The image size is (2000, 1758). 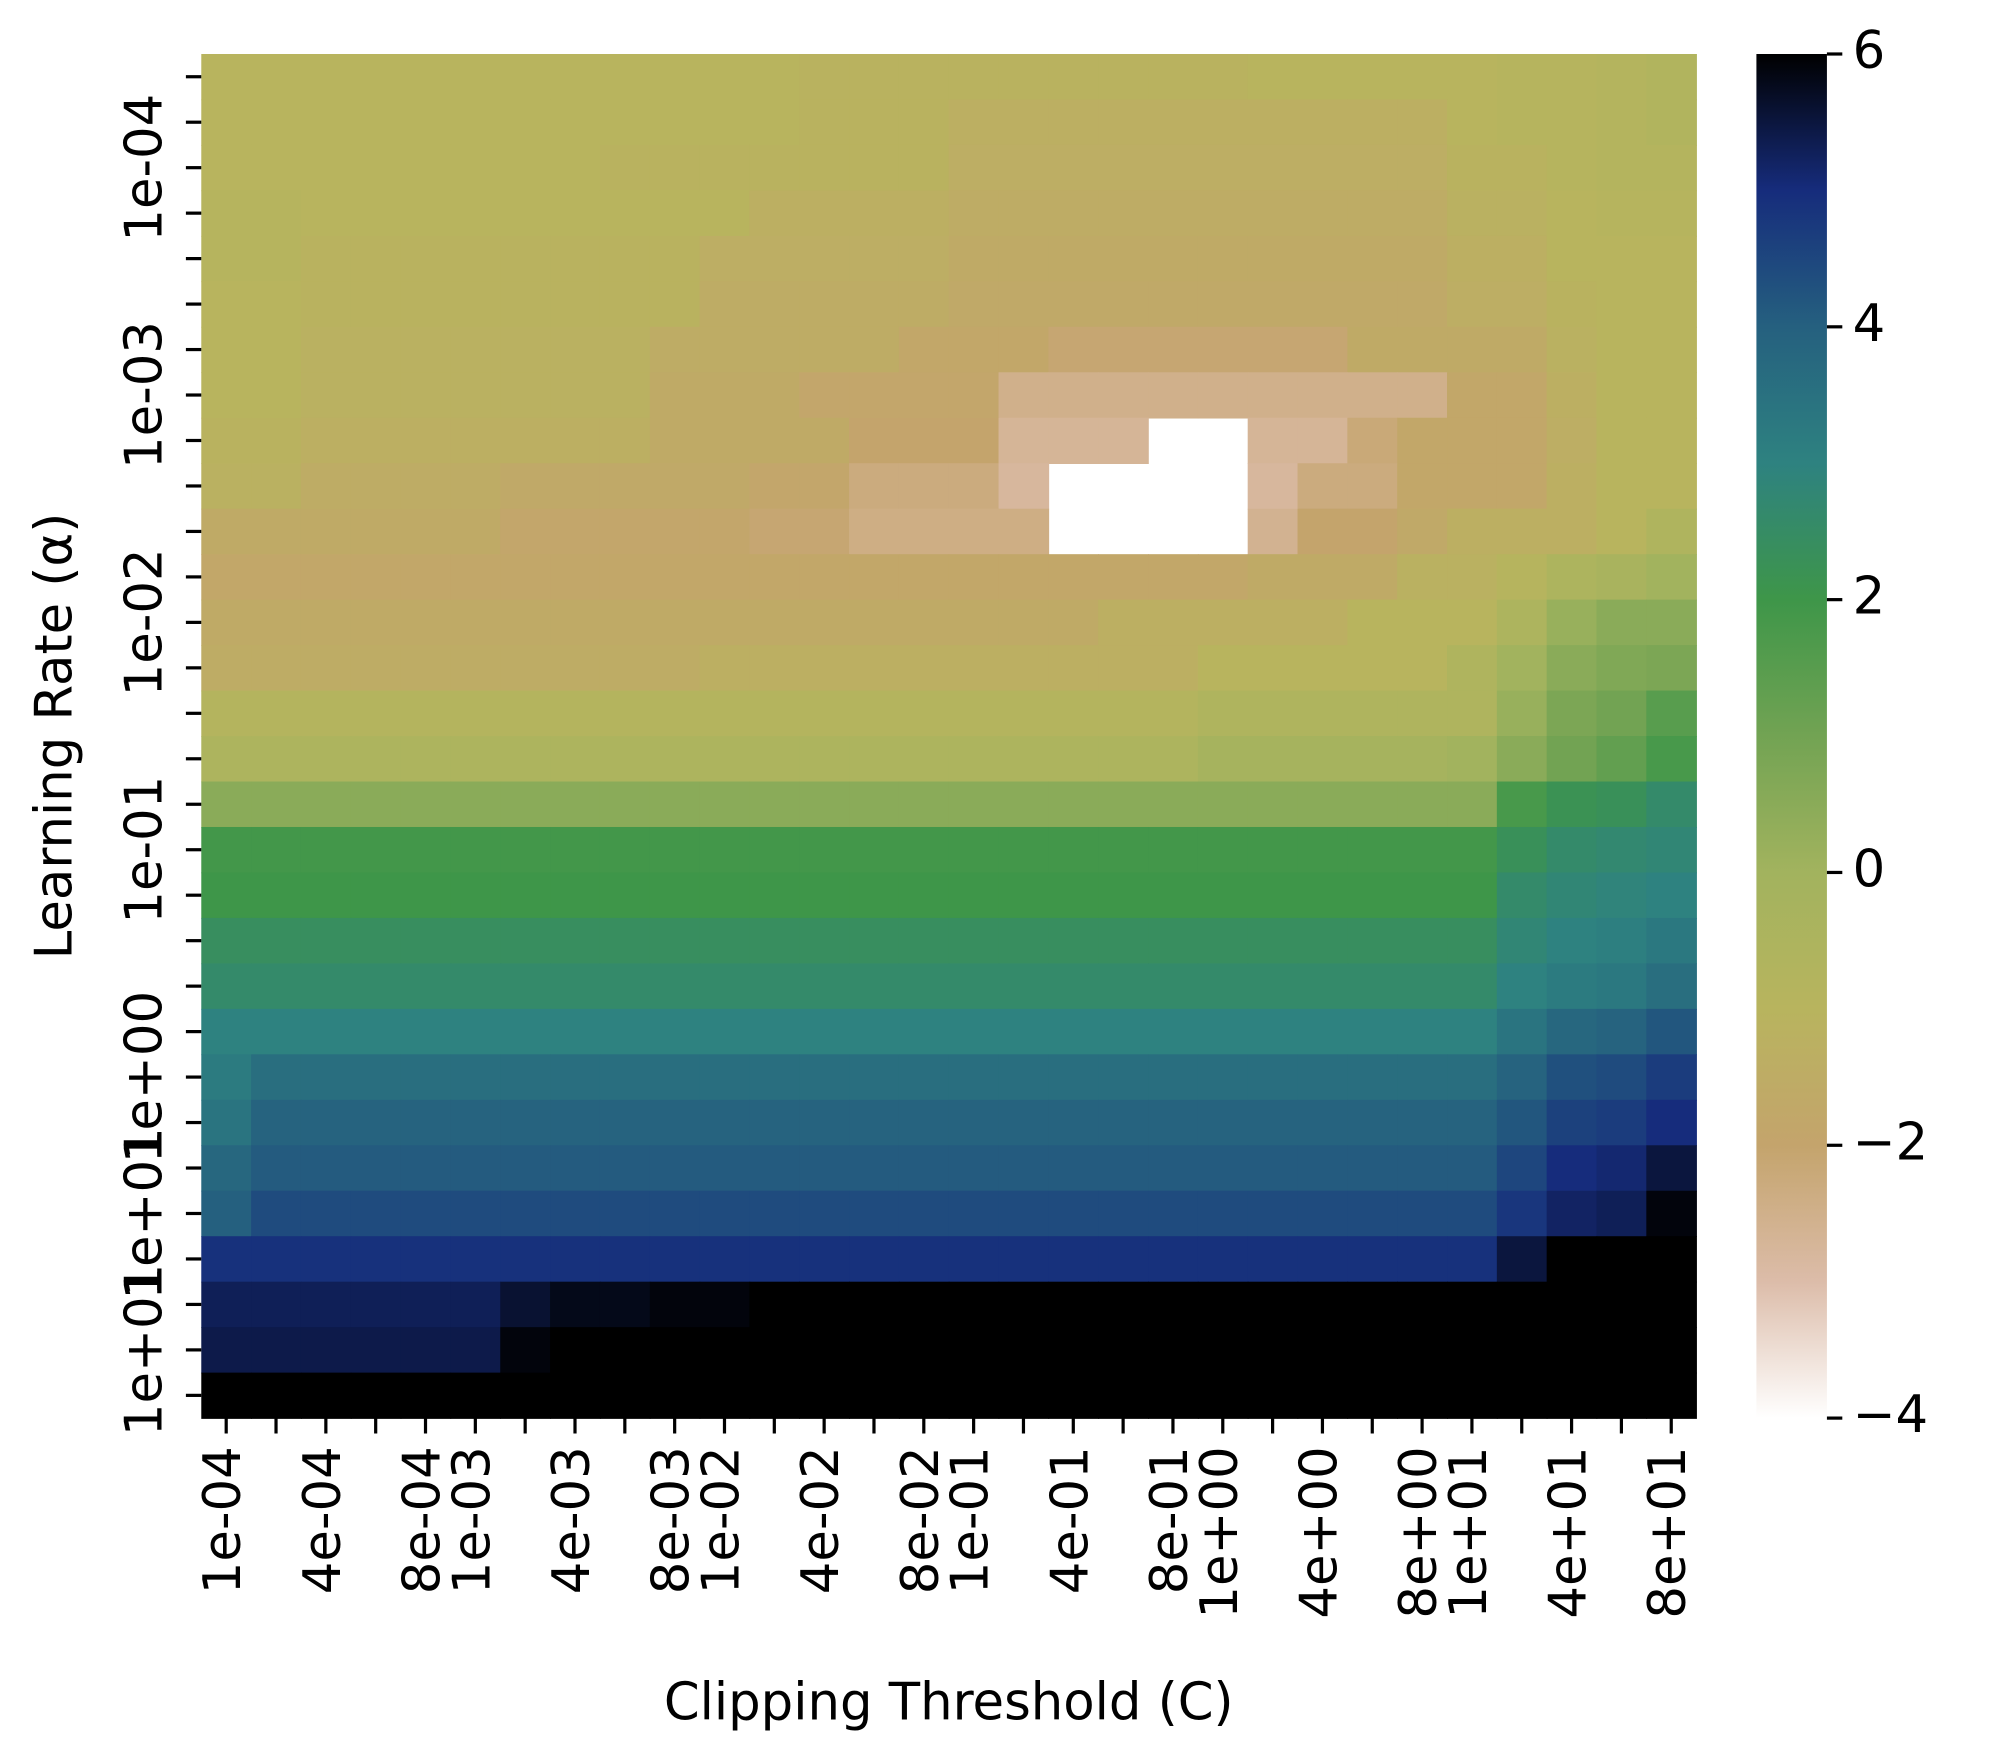 What do you see at coordinates (721, 1520) in the screenshot?
I see `x-tick-label: 1e-02` at bounding box center [721, 1520].